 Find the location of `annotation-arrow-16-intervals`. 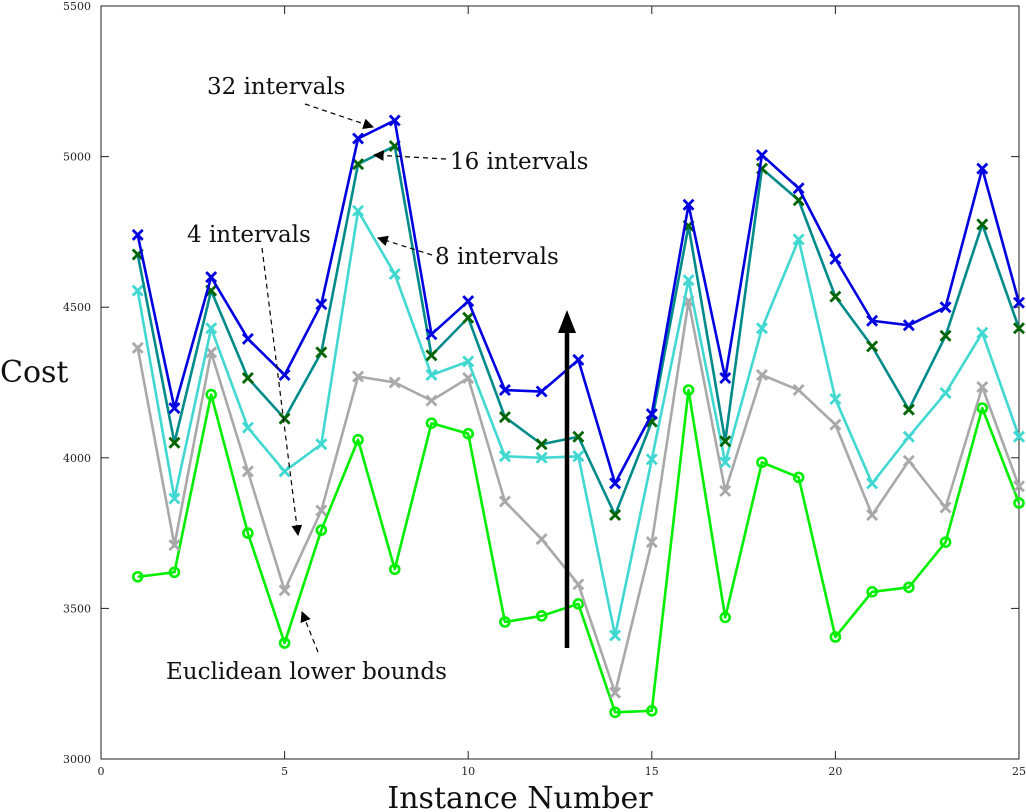

annotation-arrow-16-intervals is located at coordinates (409, 155).